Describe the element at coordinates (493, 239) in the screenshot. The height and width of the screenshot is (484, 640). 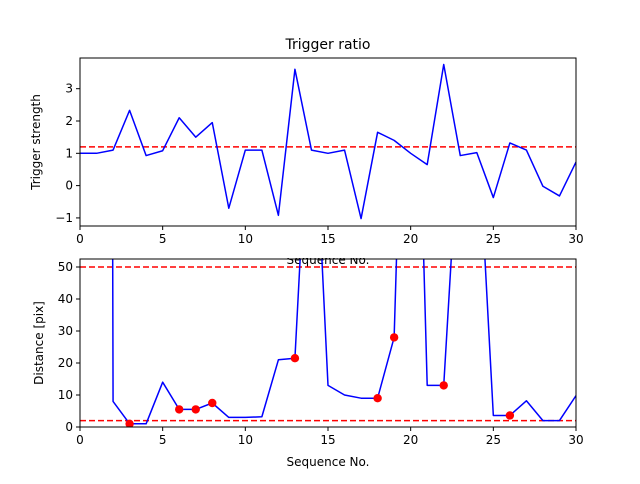
I see `top-x-tick-label: 25` at that location.